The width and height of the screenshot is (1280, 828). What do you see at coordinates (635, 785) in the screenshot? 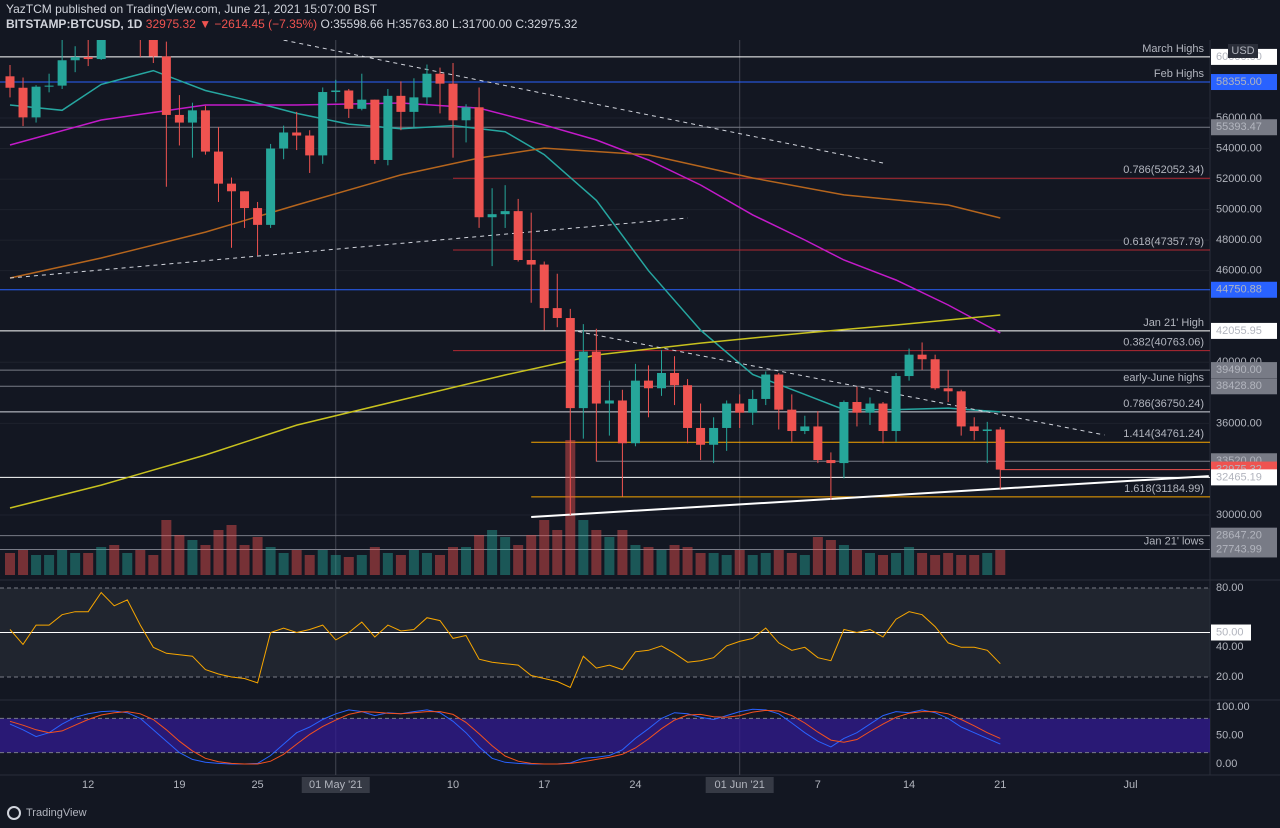
I see `x-tick-label: 24` at bounding box center [635, 785].